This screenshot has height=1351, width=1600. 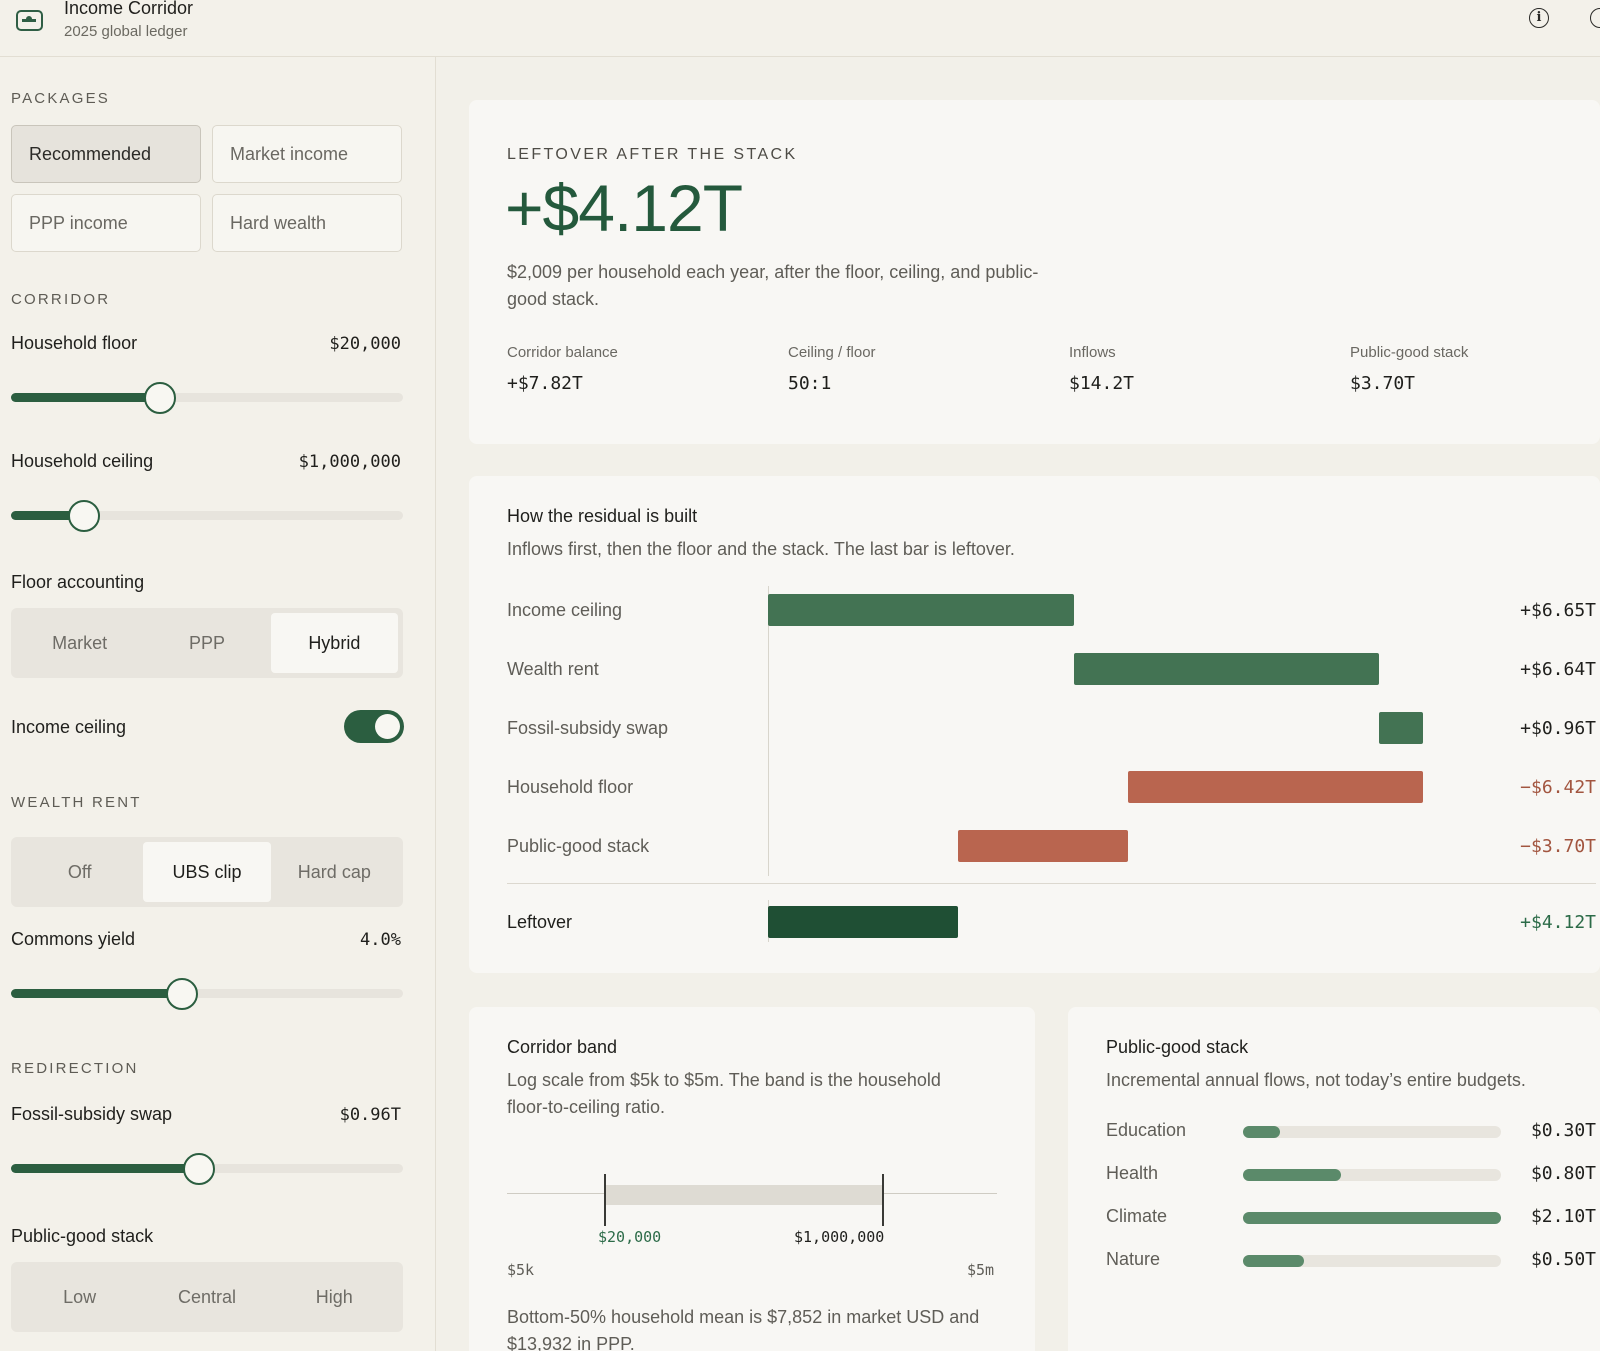 What do you see at coordinates (307, 154) in the screenshot?
I see `package-market-income-button: Market income` at bounding box center [307, 154].